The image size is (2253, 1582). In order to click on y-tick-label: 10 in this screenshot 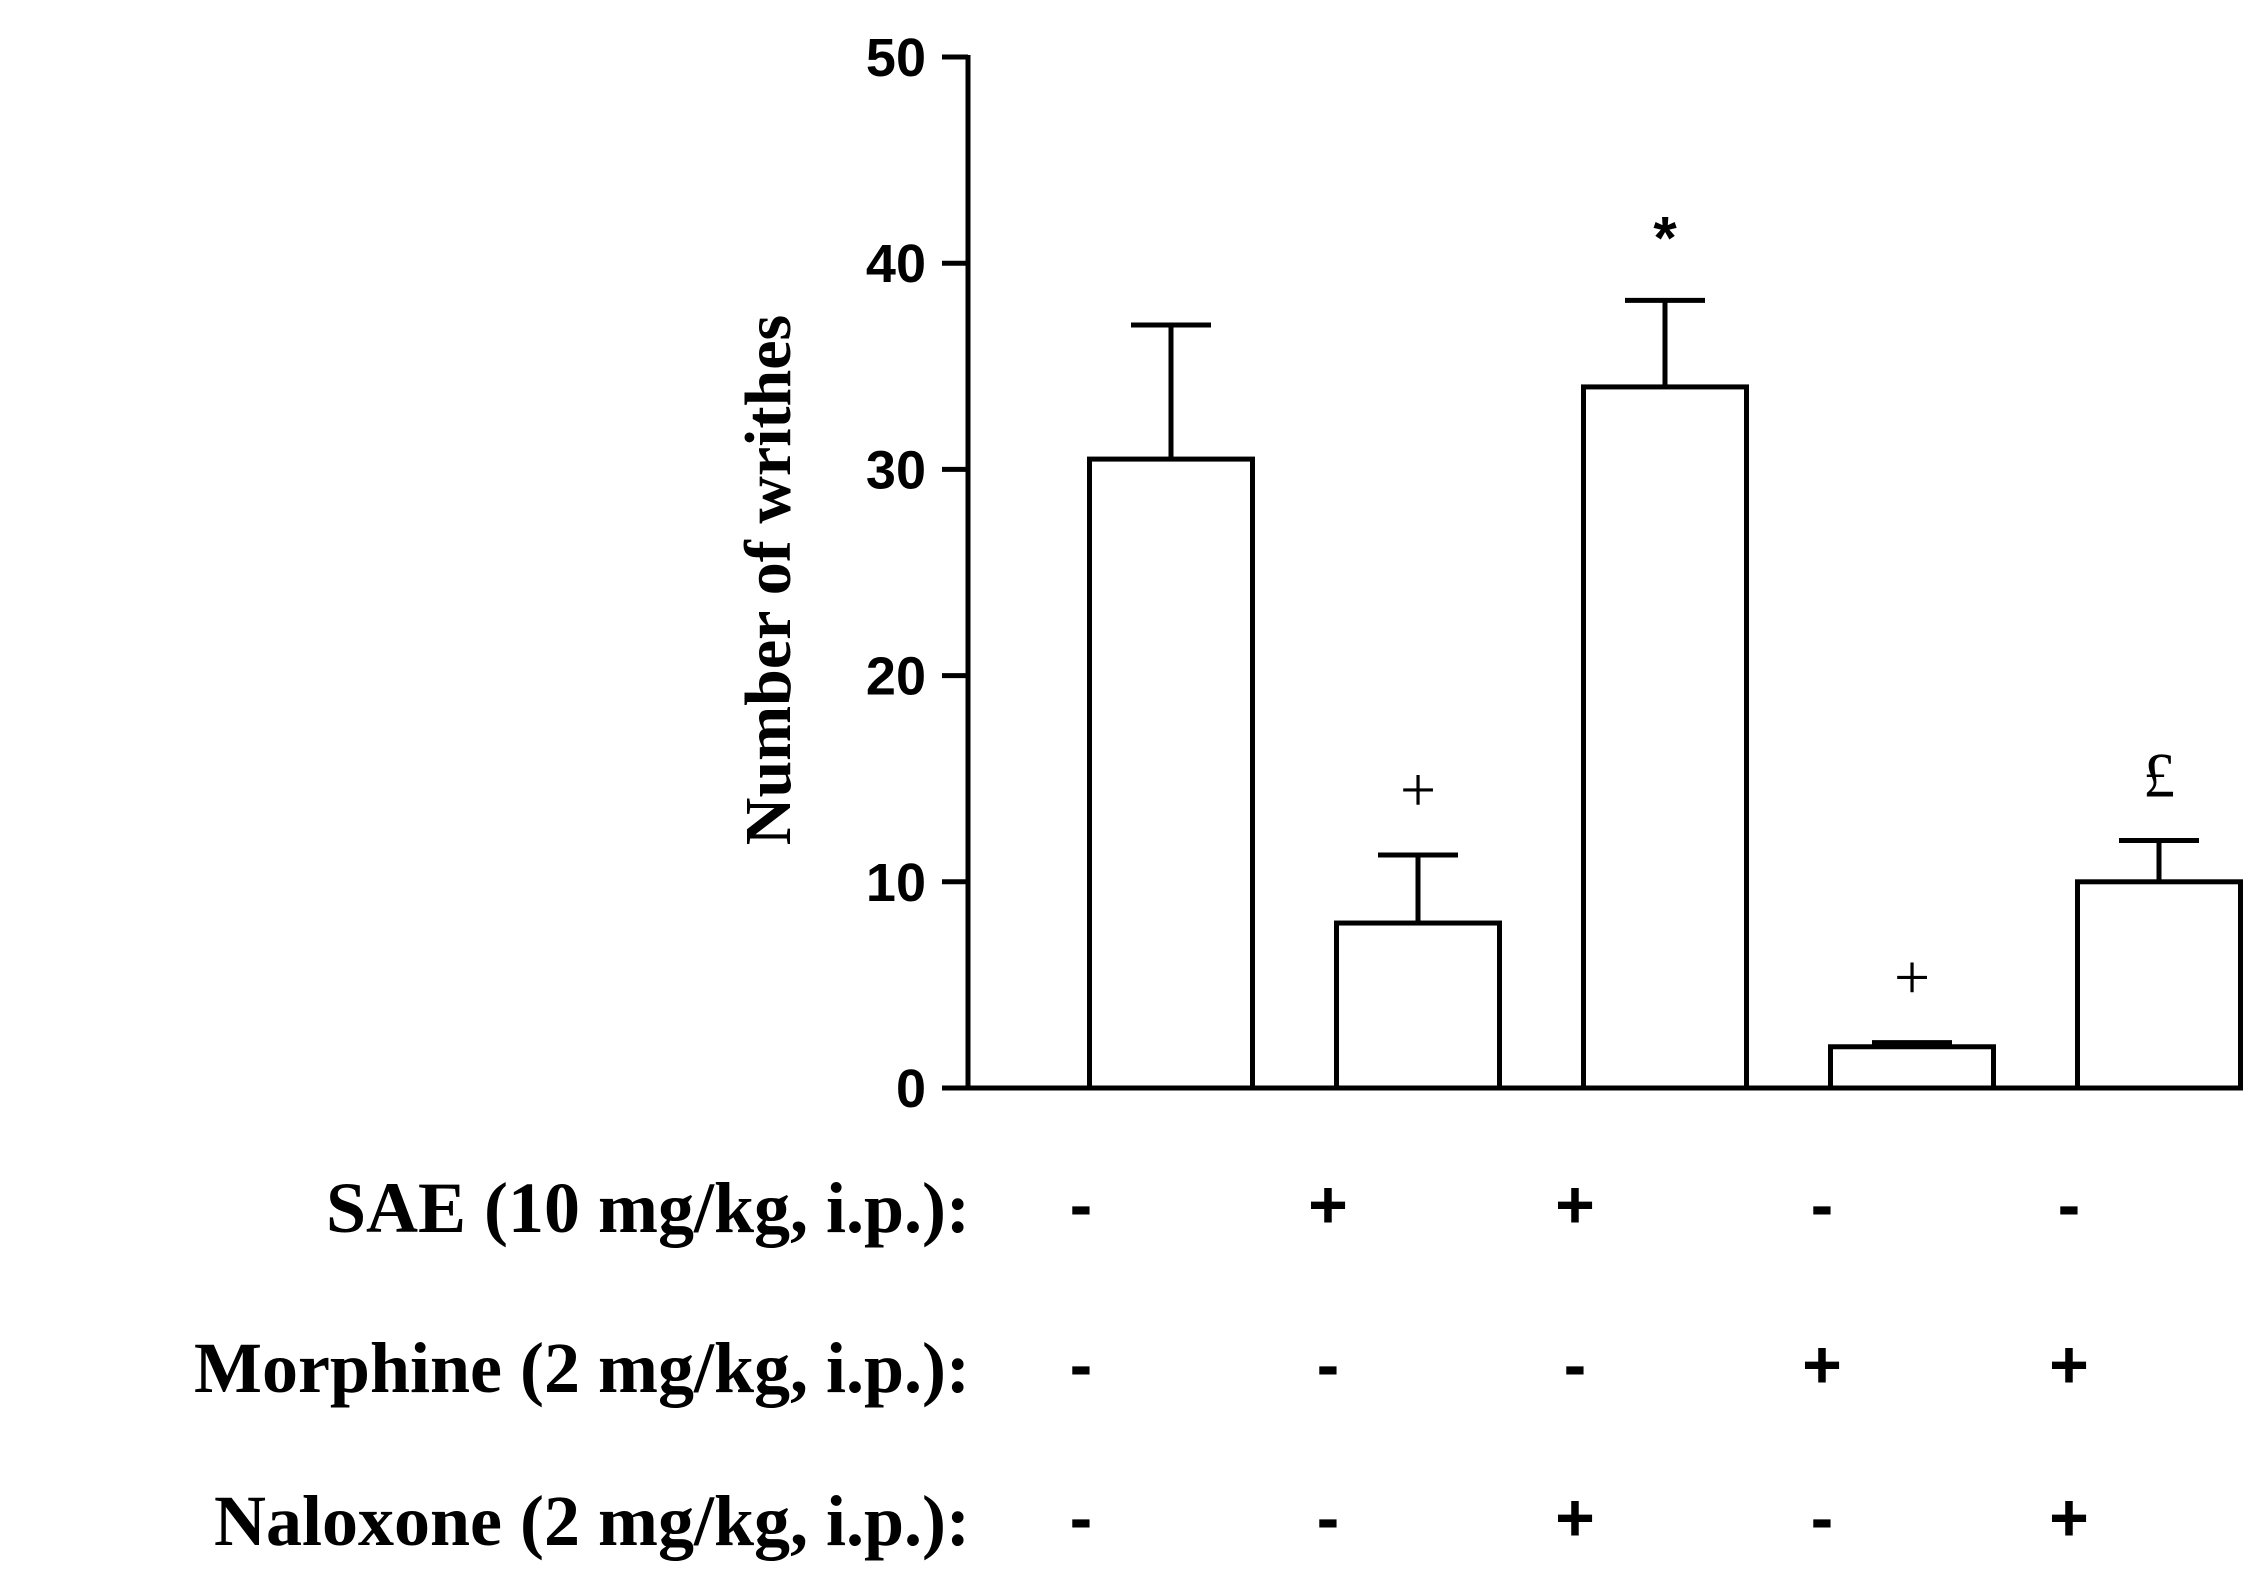, I will do `click(896, 883)`.